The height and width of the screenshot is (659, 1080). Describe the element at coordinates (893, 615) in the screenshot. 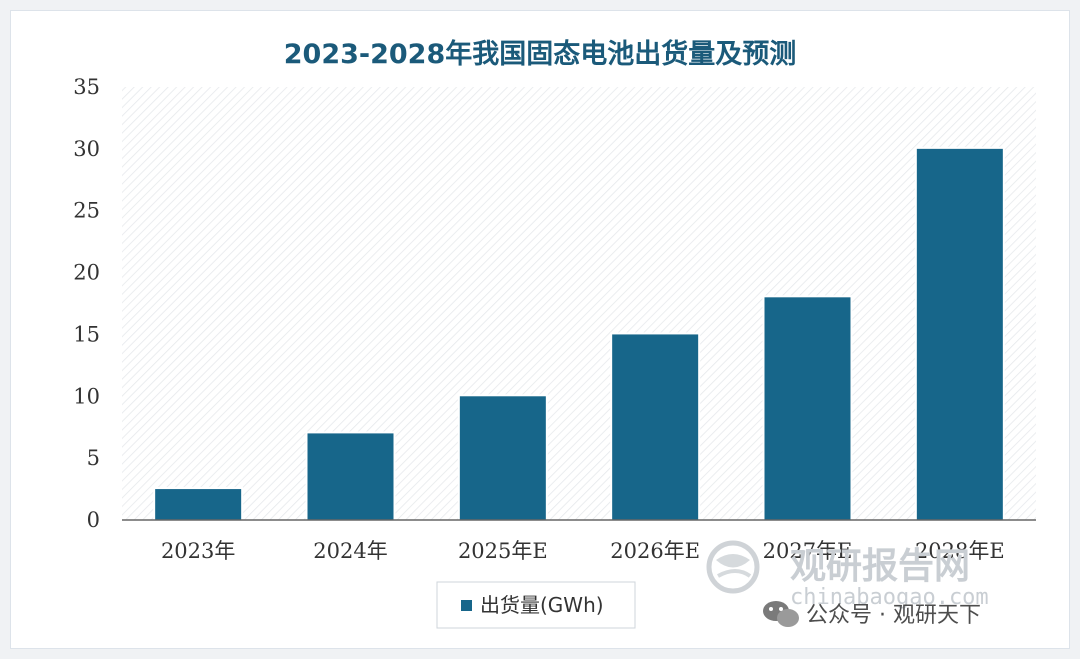

I see `watermark-credit: 公众号 · 观研天下` at that location.